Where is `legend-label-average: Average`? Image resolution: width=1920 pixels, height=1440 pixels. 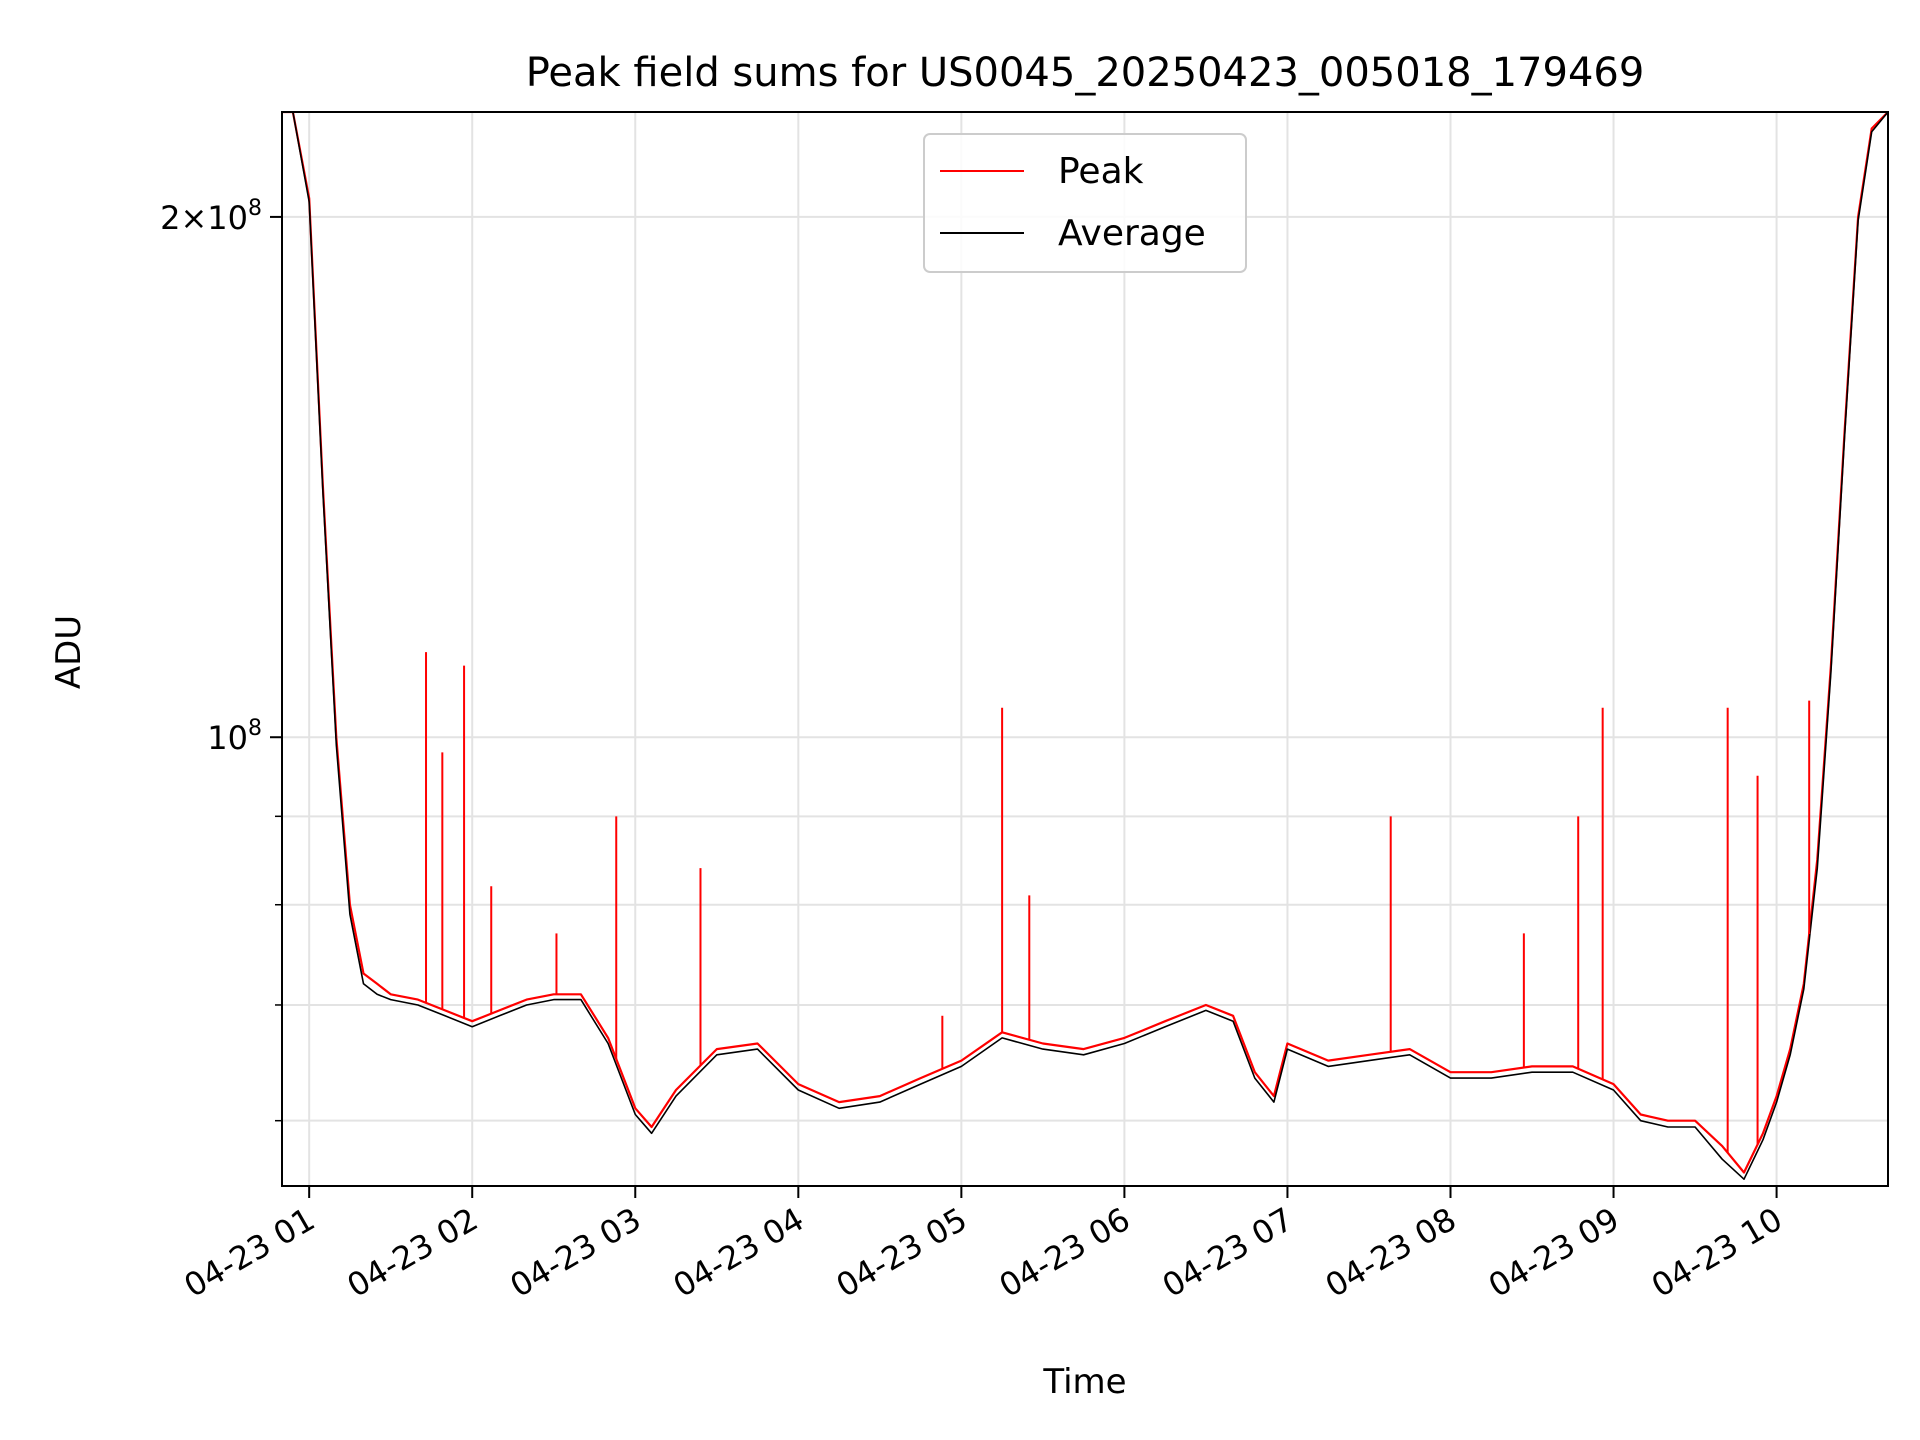
legend-label-average: Average is located at coordinates (1132, 233).